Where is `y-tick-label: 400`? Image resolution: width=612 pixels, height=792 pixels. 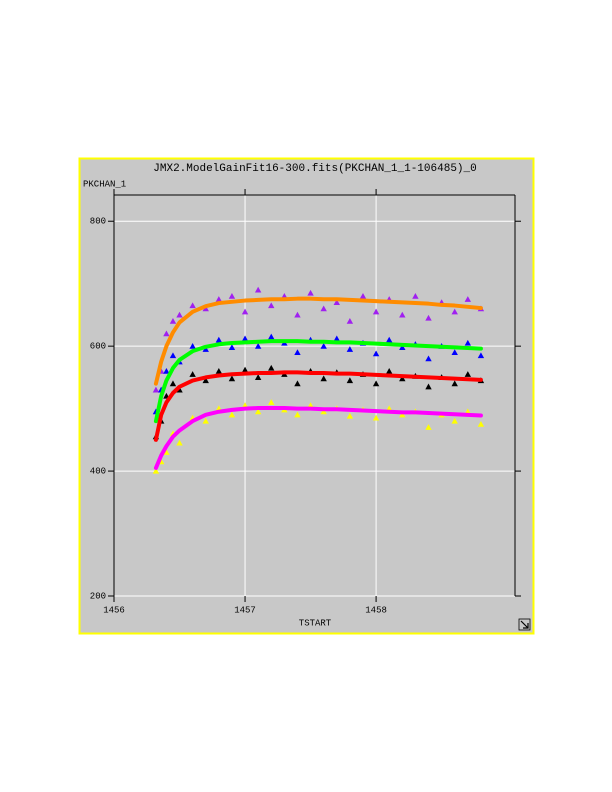 y-tick-label: 400 is located at coordinates (98, 471).